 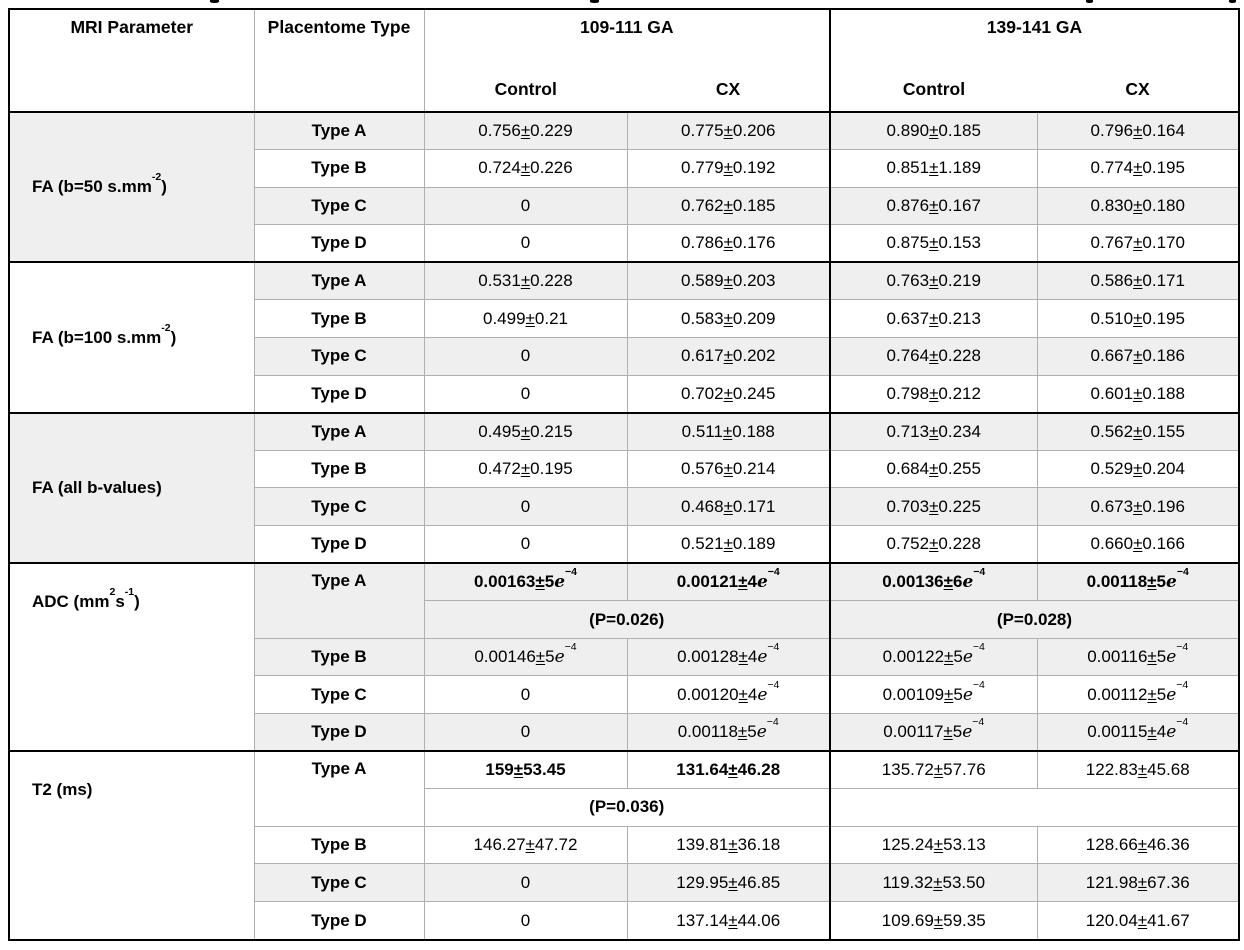 I want to click on value-cell: 135.72±57.76, so click(x=933, y=770).